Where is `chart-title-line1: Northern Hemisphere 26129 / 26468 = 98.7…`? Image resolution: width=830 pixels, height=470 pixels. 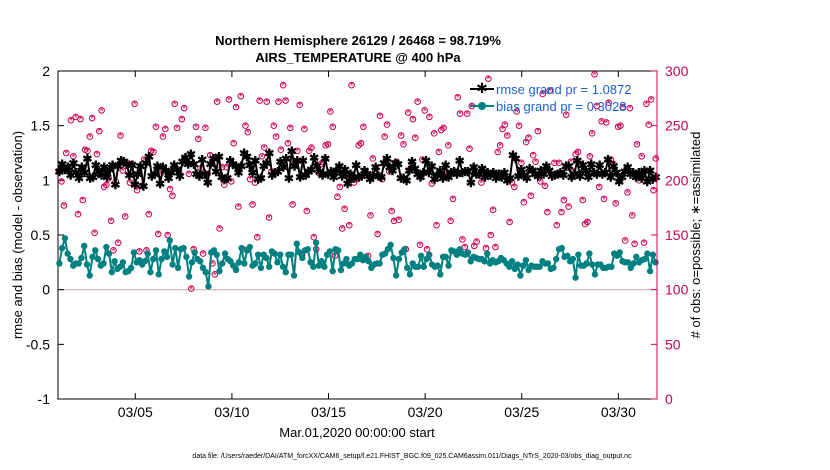
chart-title-line1: Northern Hemisphere 26129 / 26468 = 98.7… is located at coordinates (358, 40).